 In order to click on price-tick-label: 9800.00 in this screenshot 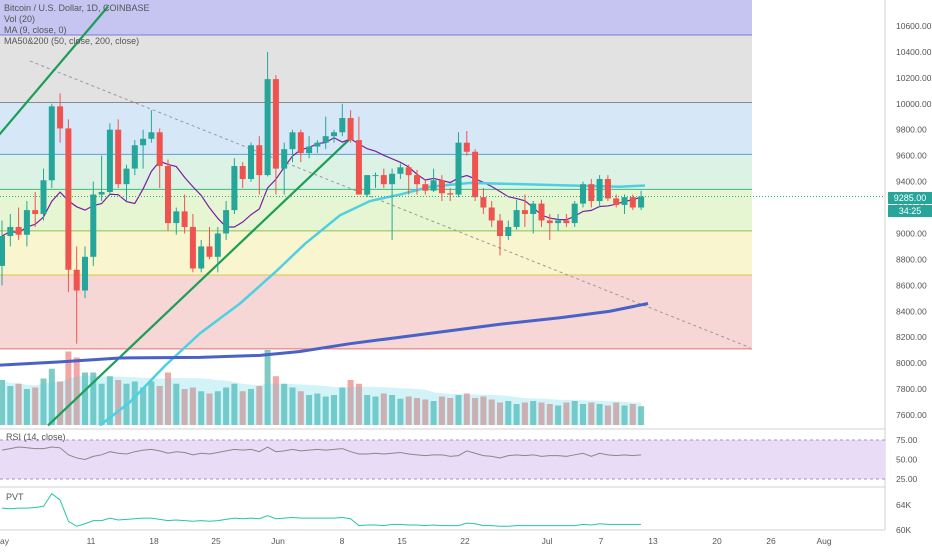, I will do `click(911, 130)`.